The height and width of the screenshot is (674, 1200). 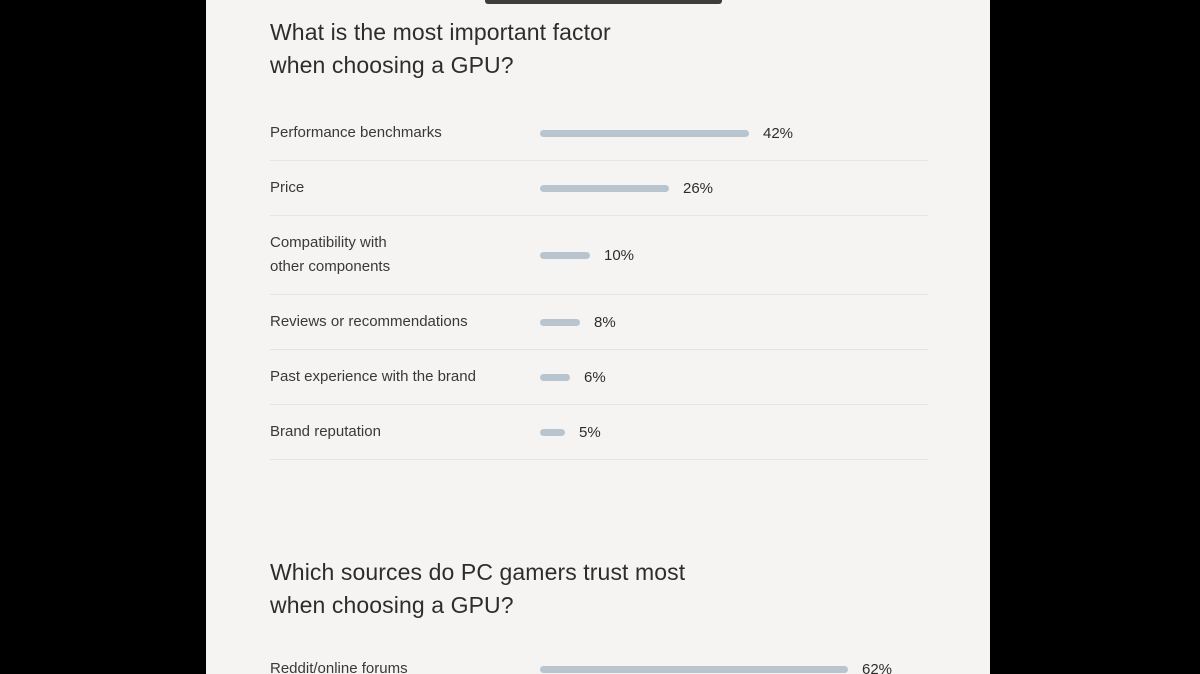 I want to click on survey-list: Reddit/online forums 62%, so click(x=599, y=658).